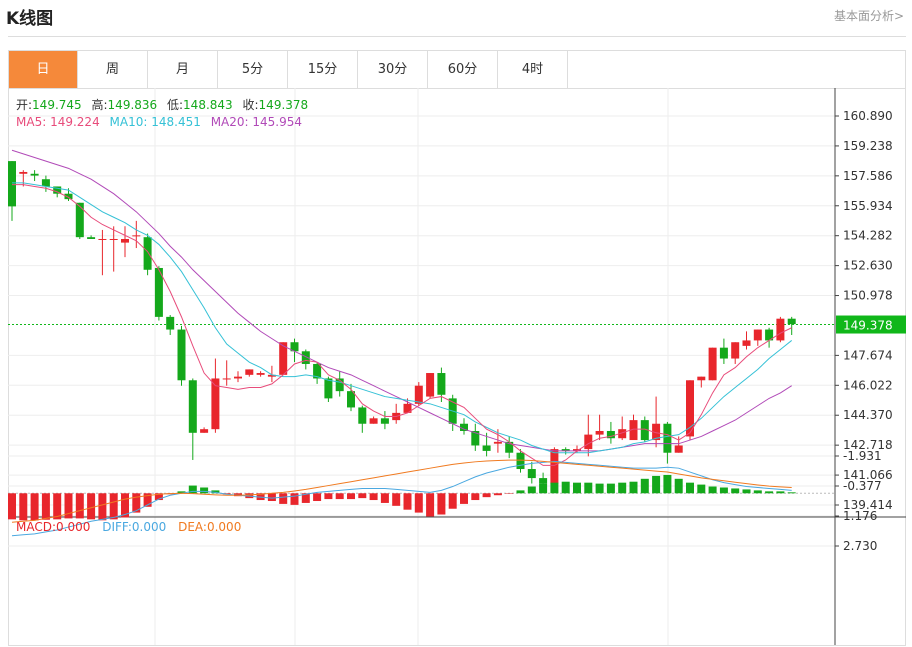 This screenshot has width=912, height=647. I want to click on tab-week: 周, so click(113, 69).